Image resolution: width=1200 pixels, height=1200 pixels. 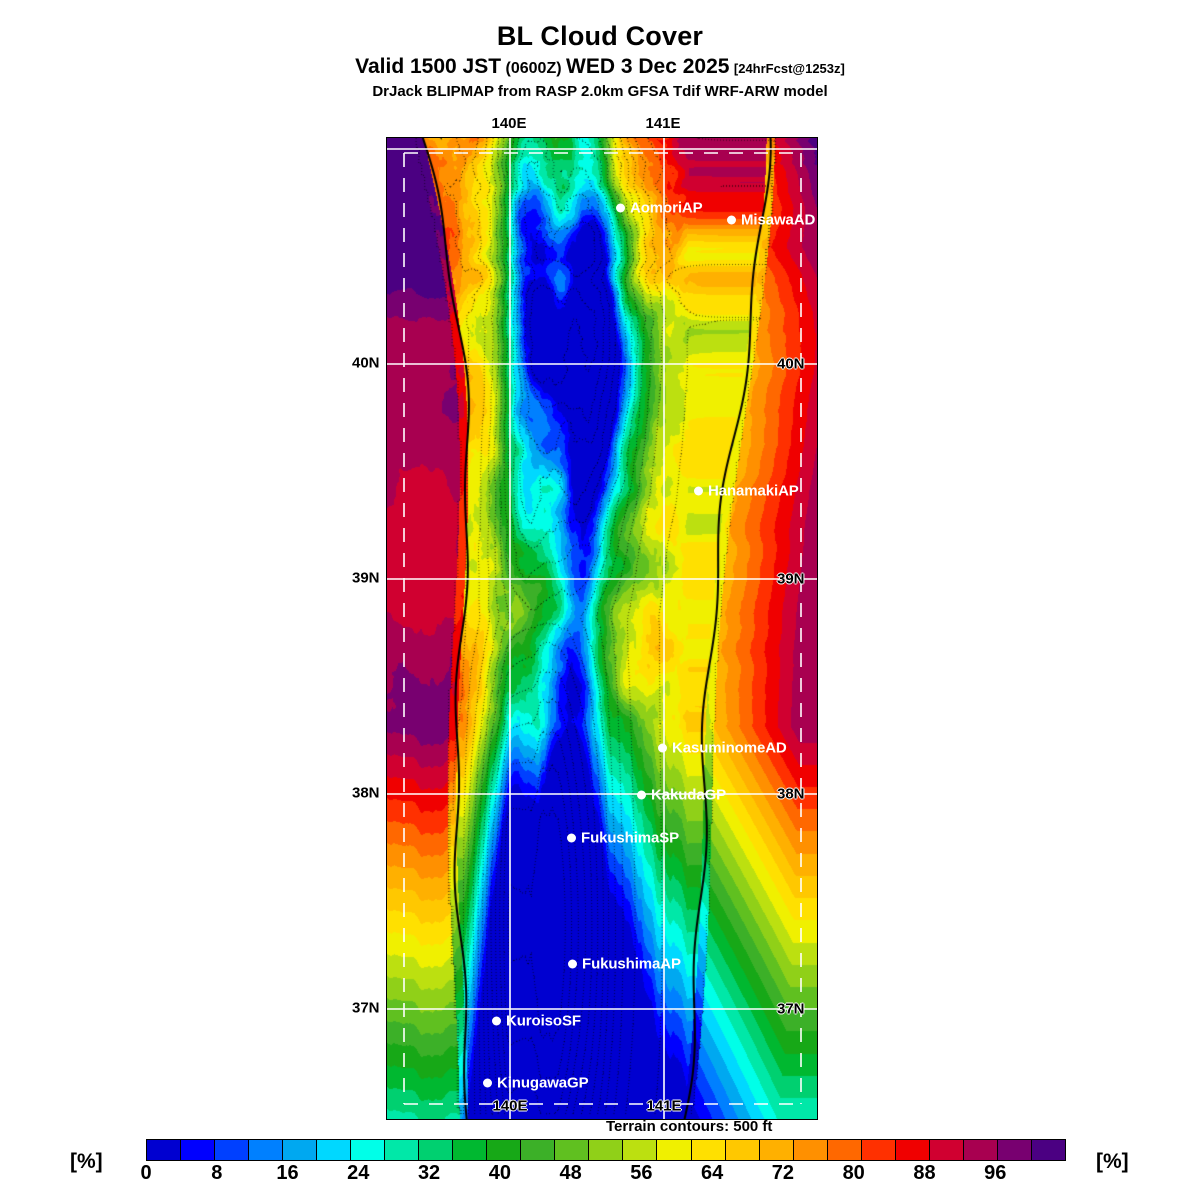 I want to click on color-scale-tick-label: 0, so click(x=146, y=1173).